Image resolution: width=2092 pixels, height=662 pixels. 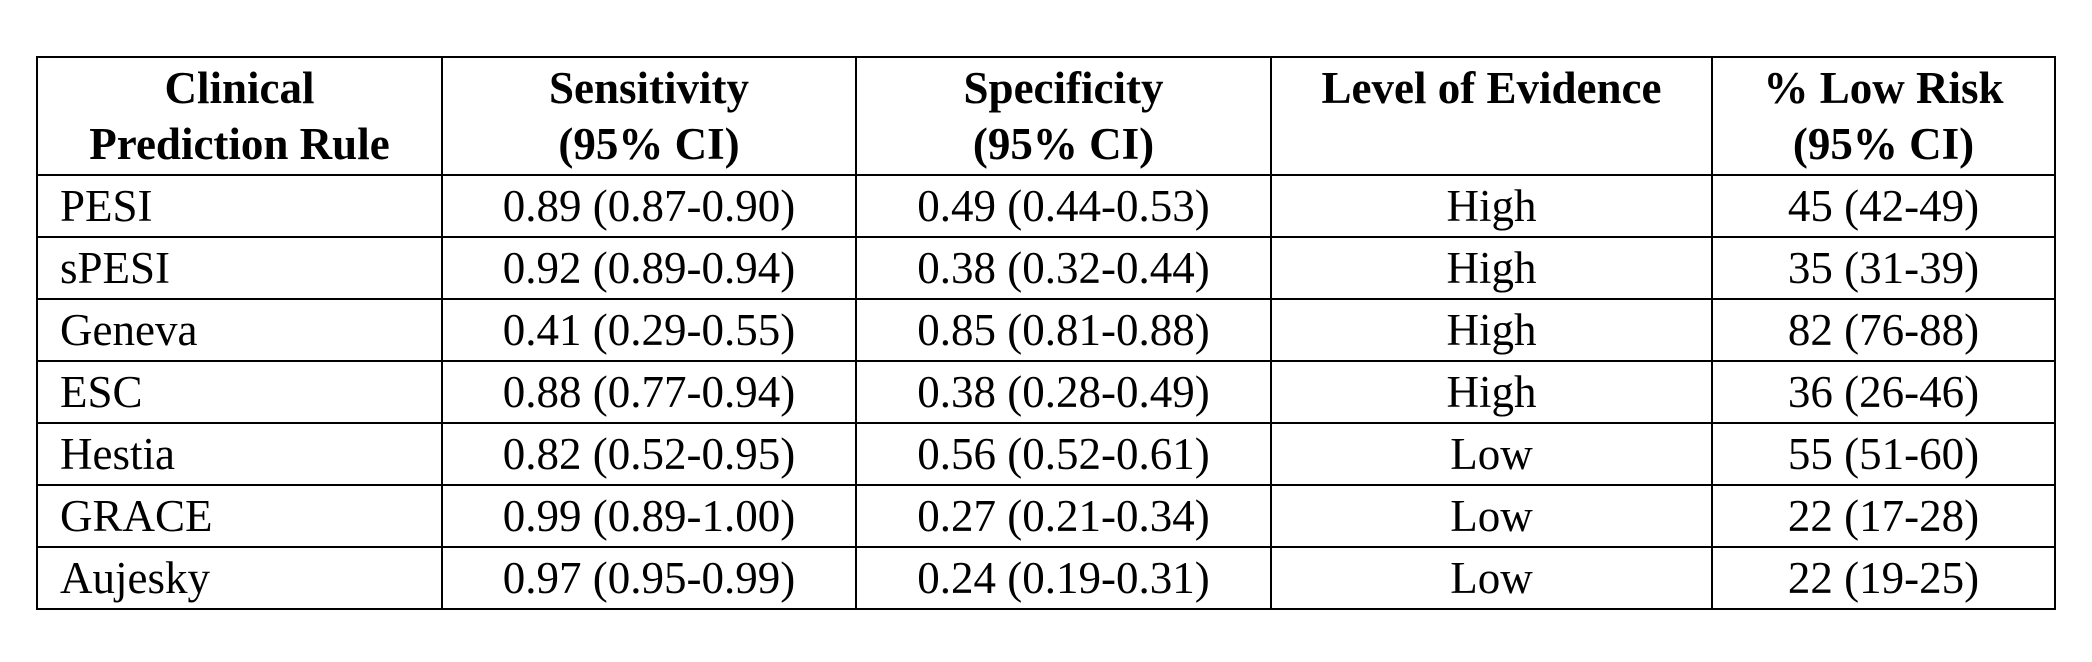 I want to click on header-line: Sensitivity, so click(x=649, y=88).